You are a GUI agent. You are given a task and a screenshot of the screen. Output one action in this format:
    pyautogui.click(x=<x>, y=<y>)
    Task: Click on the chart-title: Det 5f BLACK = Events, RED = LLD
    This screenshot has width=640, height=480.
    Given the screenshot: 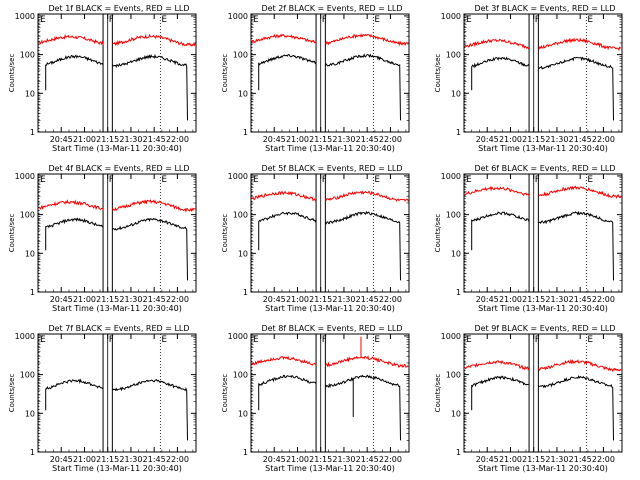 What is the action you would take?
    pyautogui.click(x=331, y=168)
    